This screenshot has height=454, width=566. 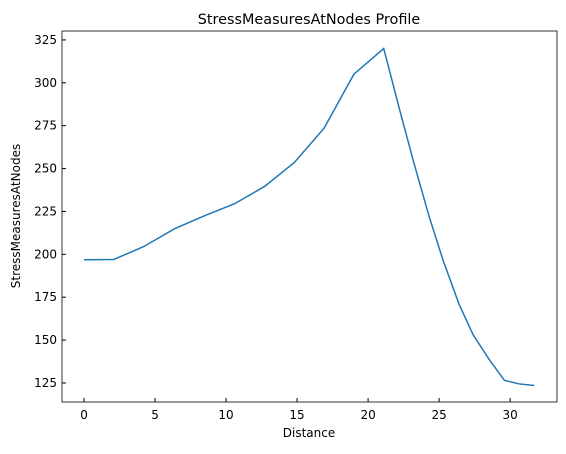 I want to click on x-tick-label: 30, so click(x=509, y=415).